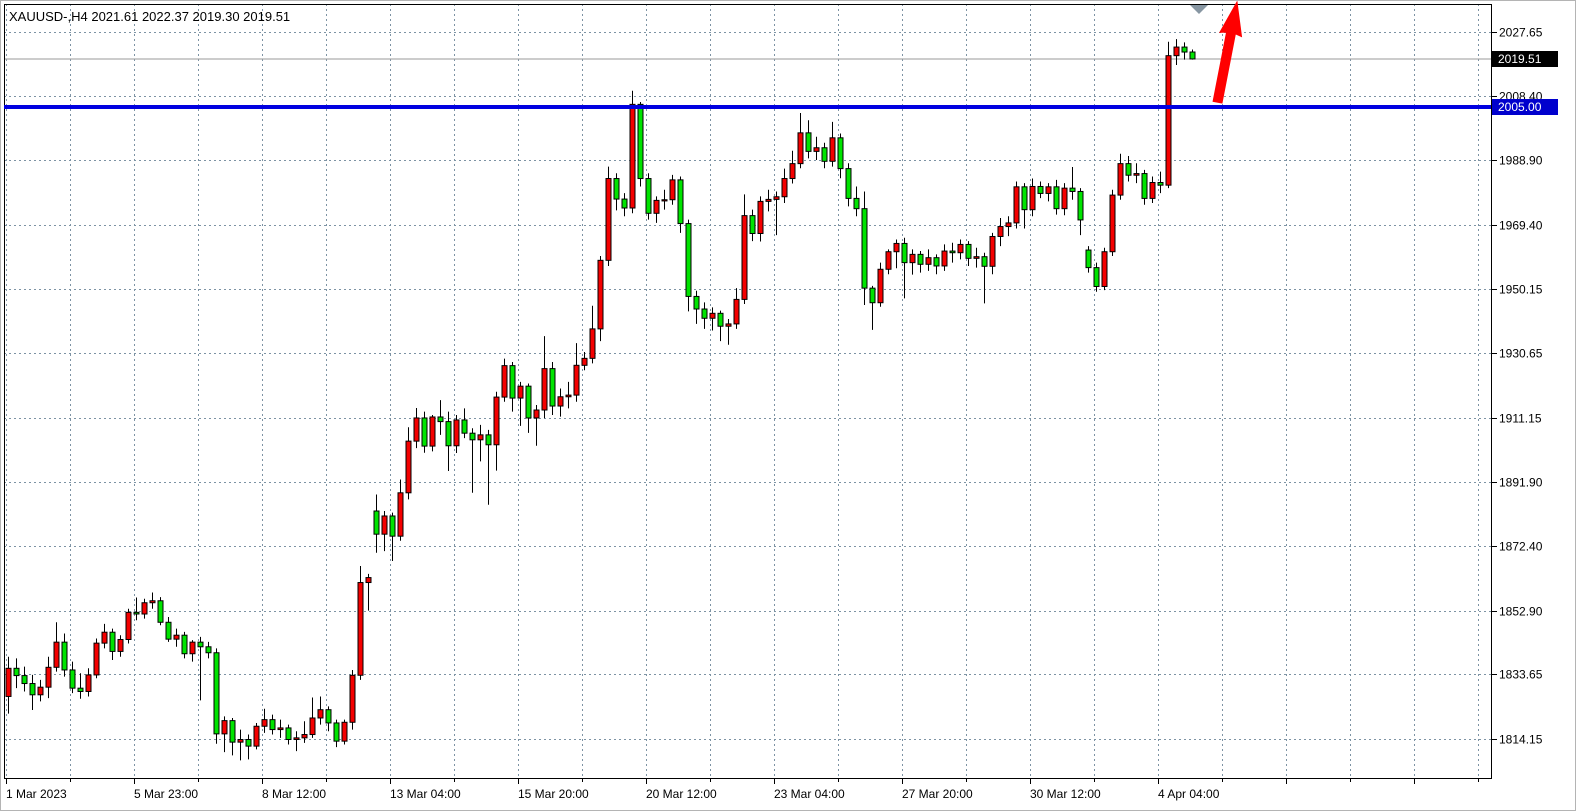 This screenshot has width=1576, height=811. What do you see at coordinates (1227, 52) in the screenshot?
I see `arrow-up-object` at bounding box center [1227, 52].